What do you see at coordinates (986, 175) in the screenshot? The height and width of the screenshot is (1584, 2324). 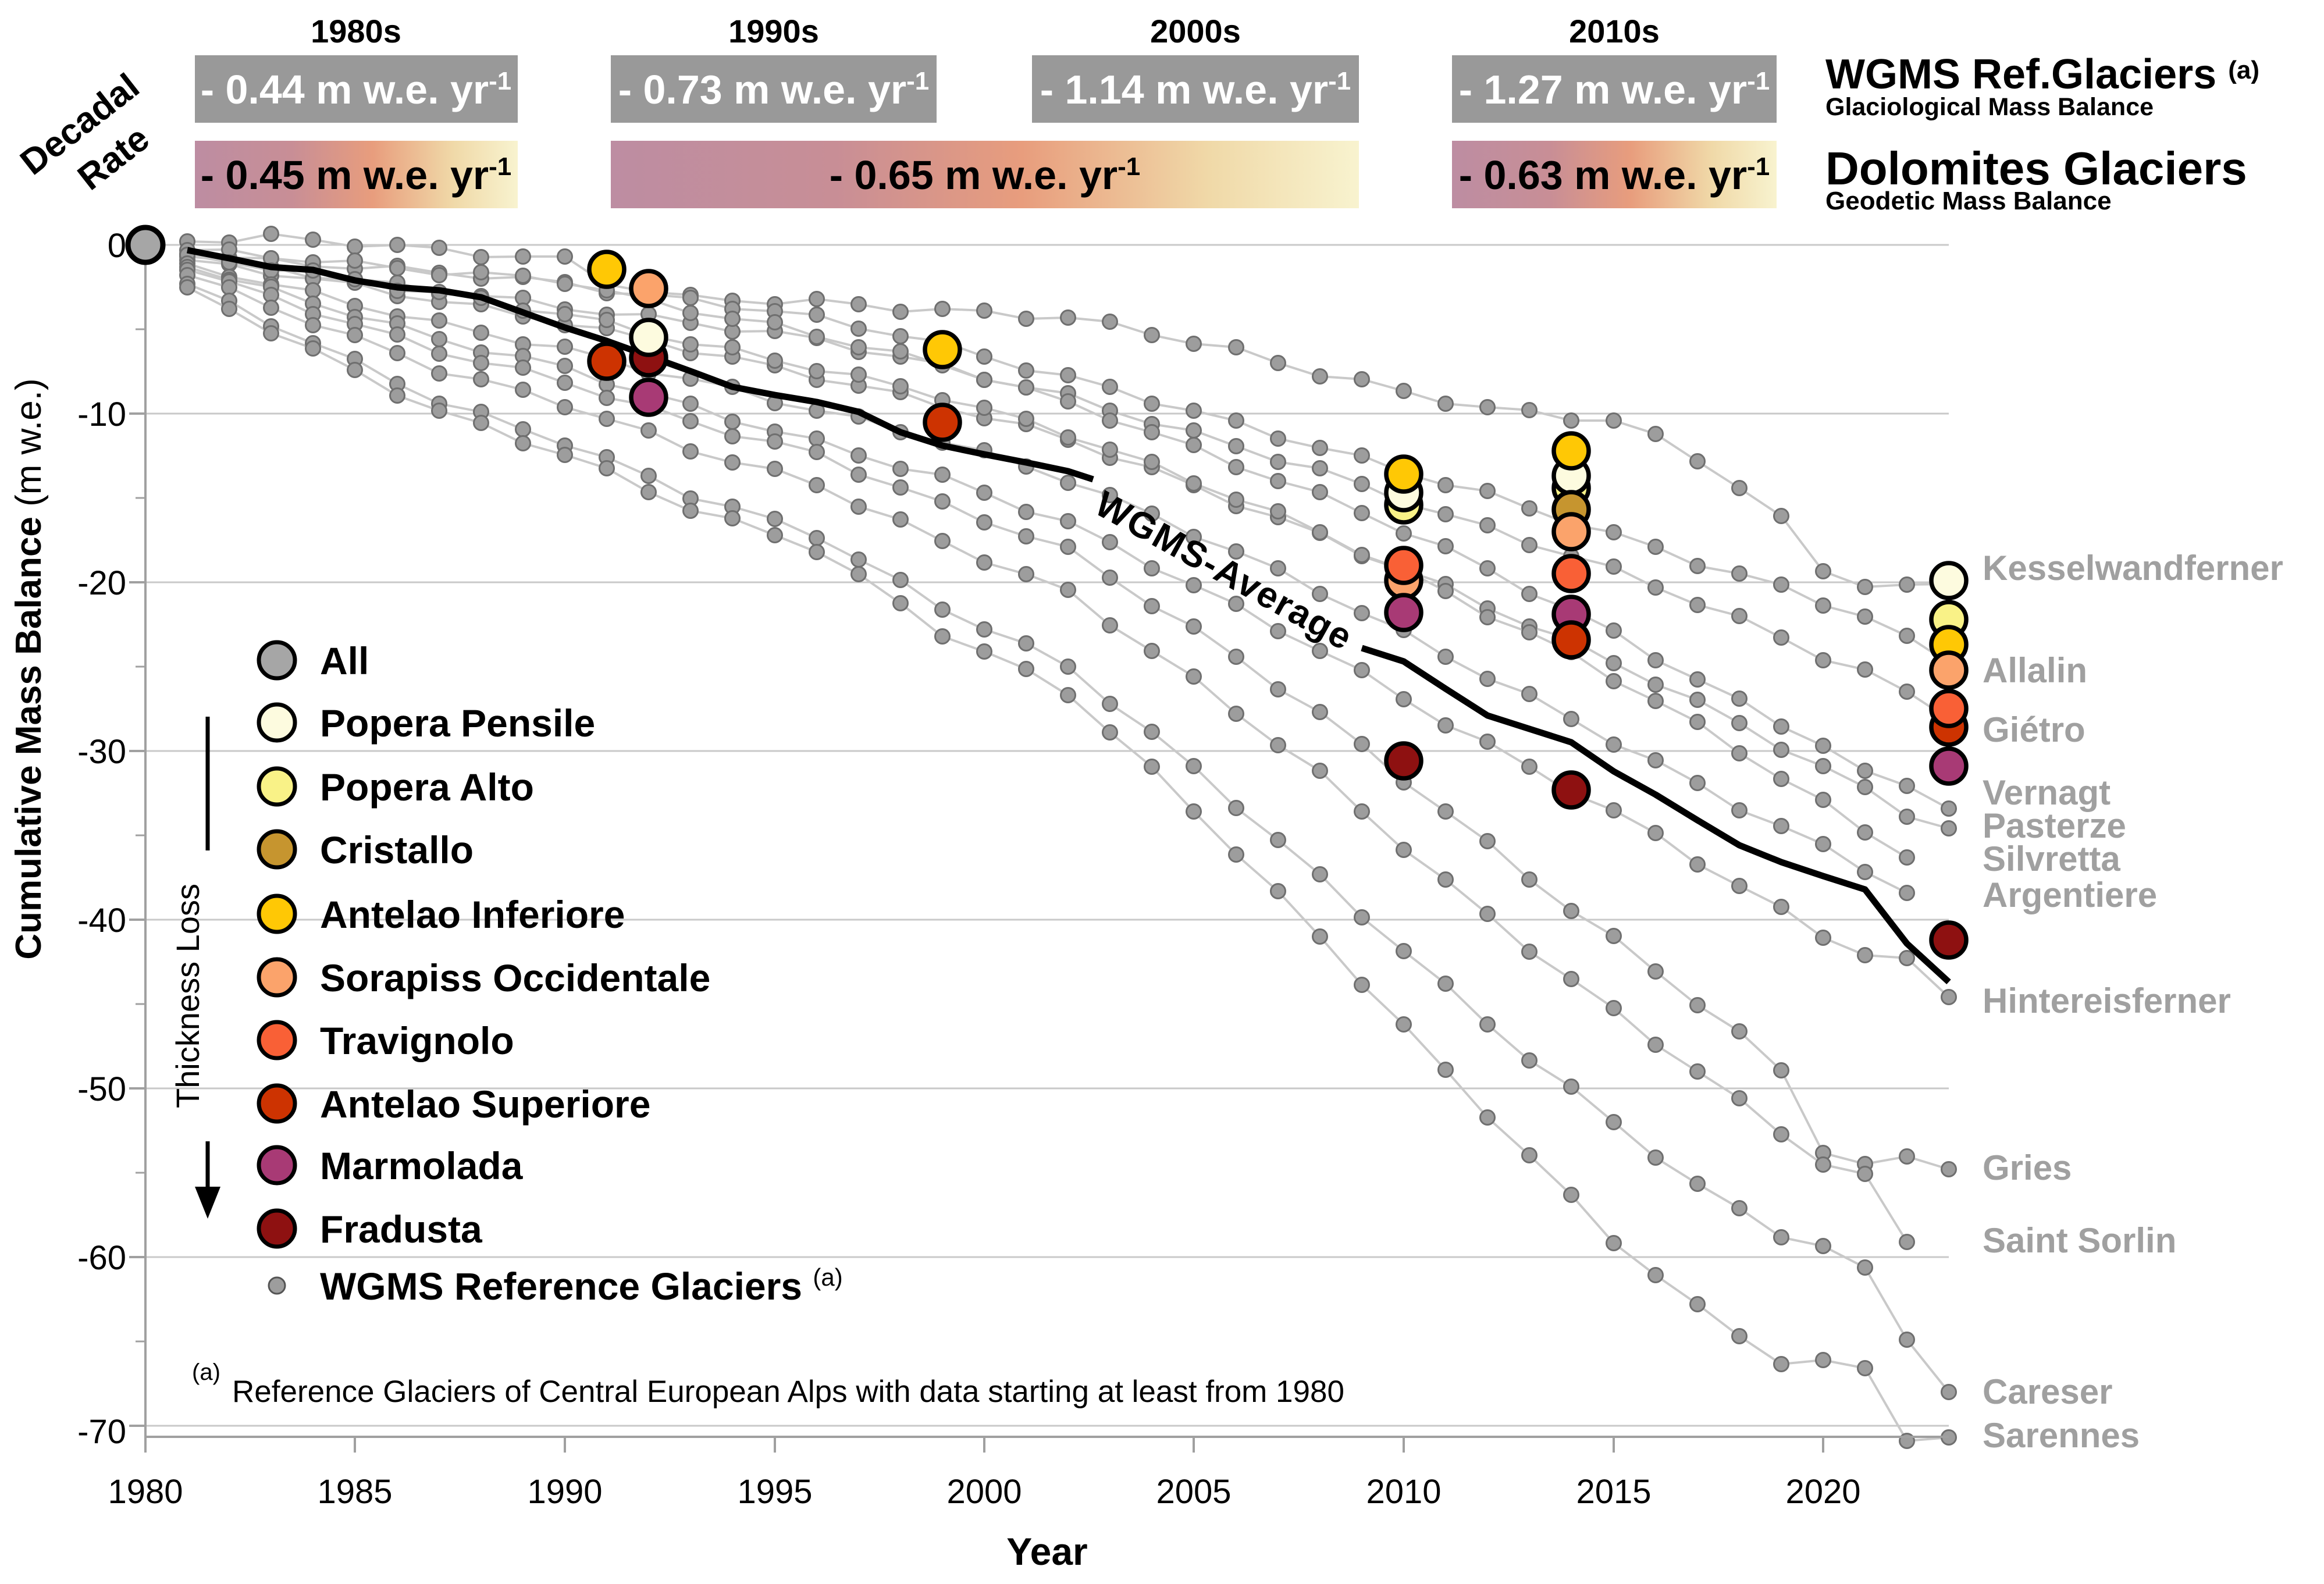 I see `svg-text: - 0.65 m w.e. yr-1` at bounding box center [986, 175].